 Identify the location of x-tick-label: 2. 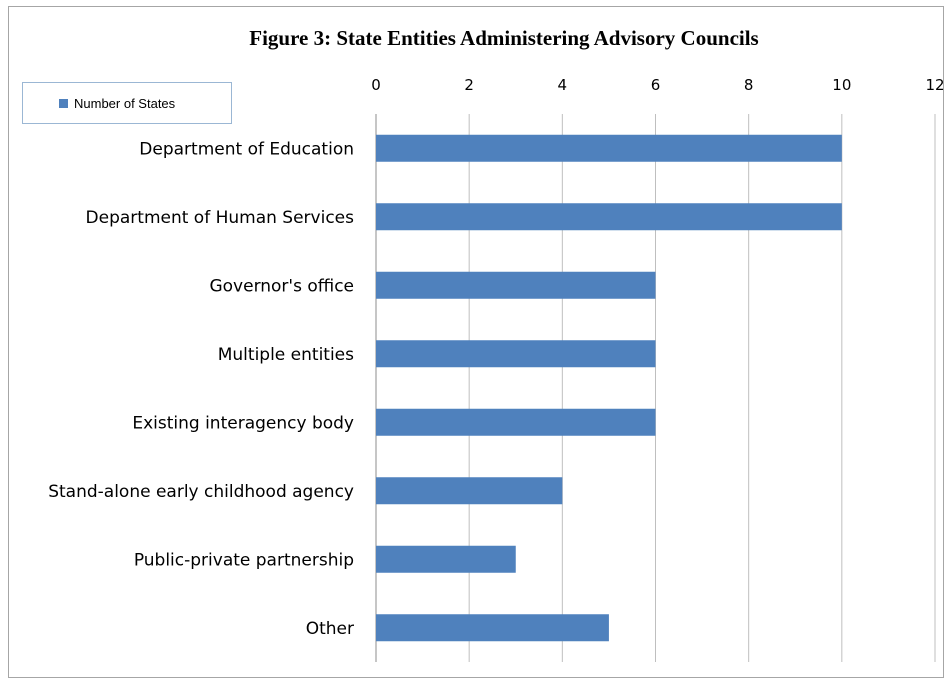
(469, 85).